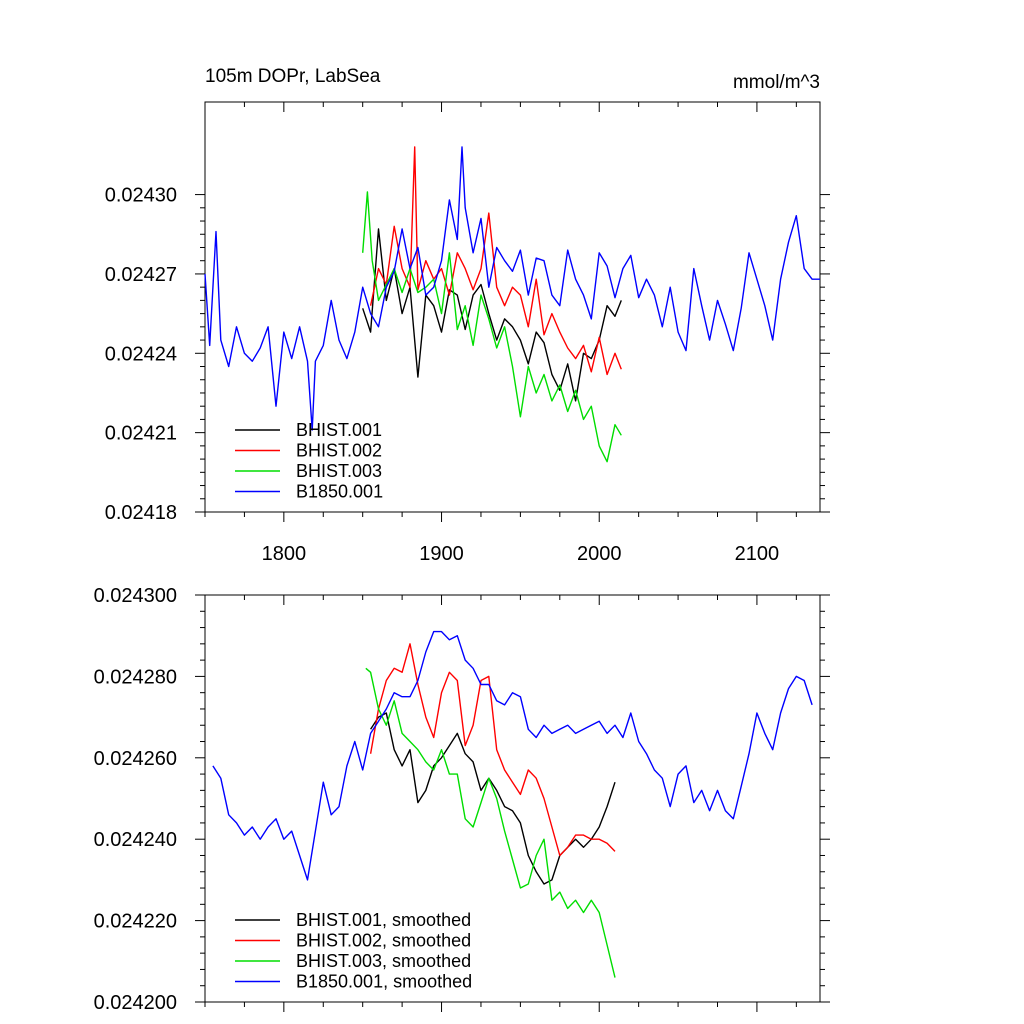 This screenshot has width=1024, height=1024. Describe the element at coordinates (441, 554) in the screenshot. I see `x-tick-label: 1900` at that location.